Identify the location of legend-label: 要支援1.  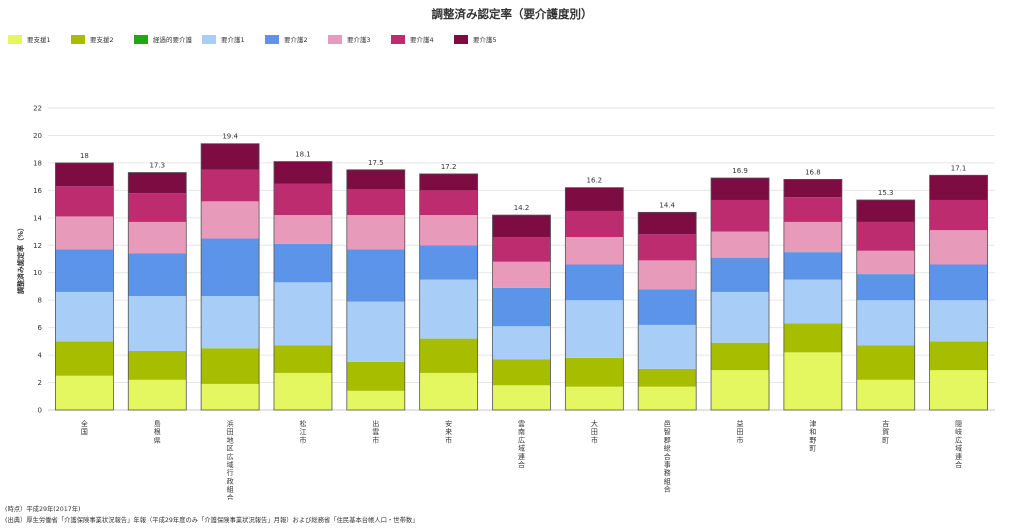
(39, 40).